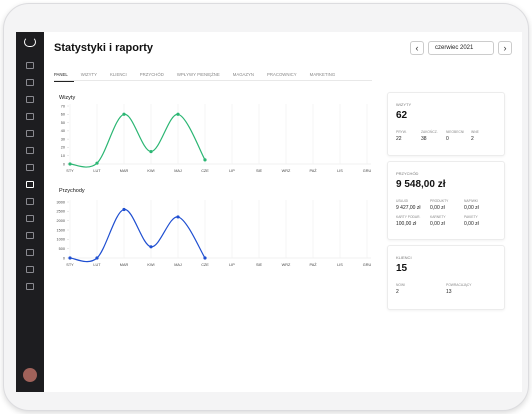  I want to click on card-item: NAPIWKI 0,00 zł, so click(471, 205).